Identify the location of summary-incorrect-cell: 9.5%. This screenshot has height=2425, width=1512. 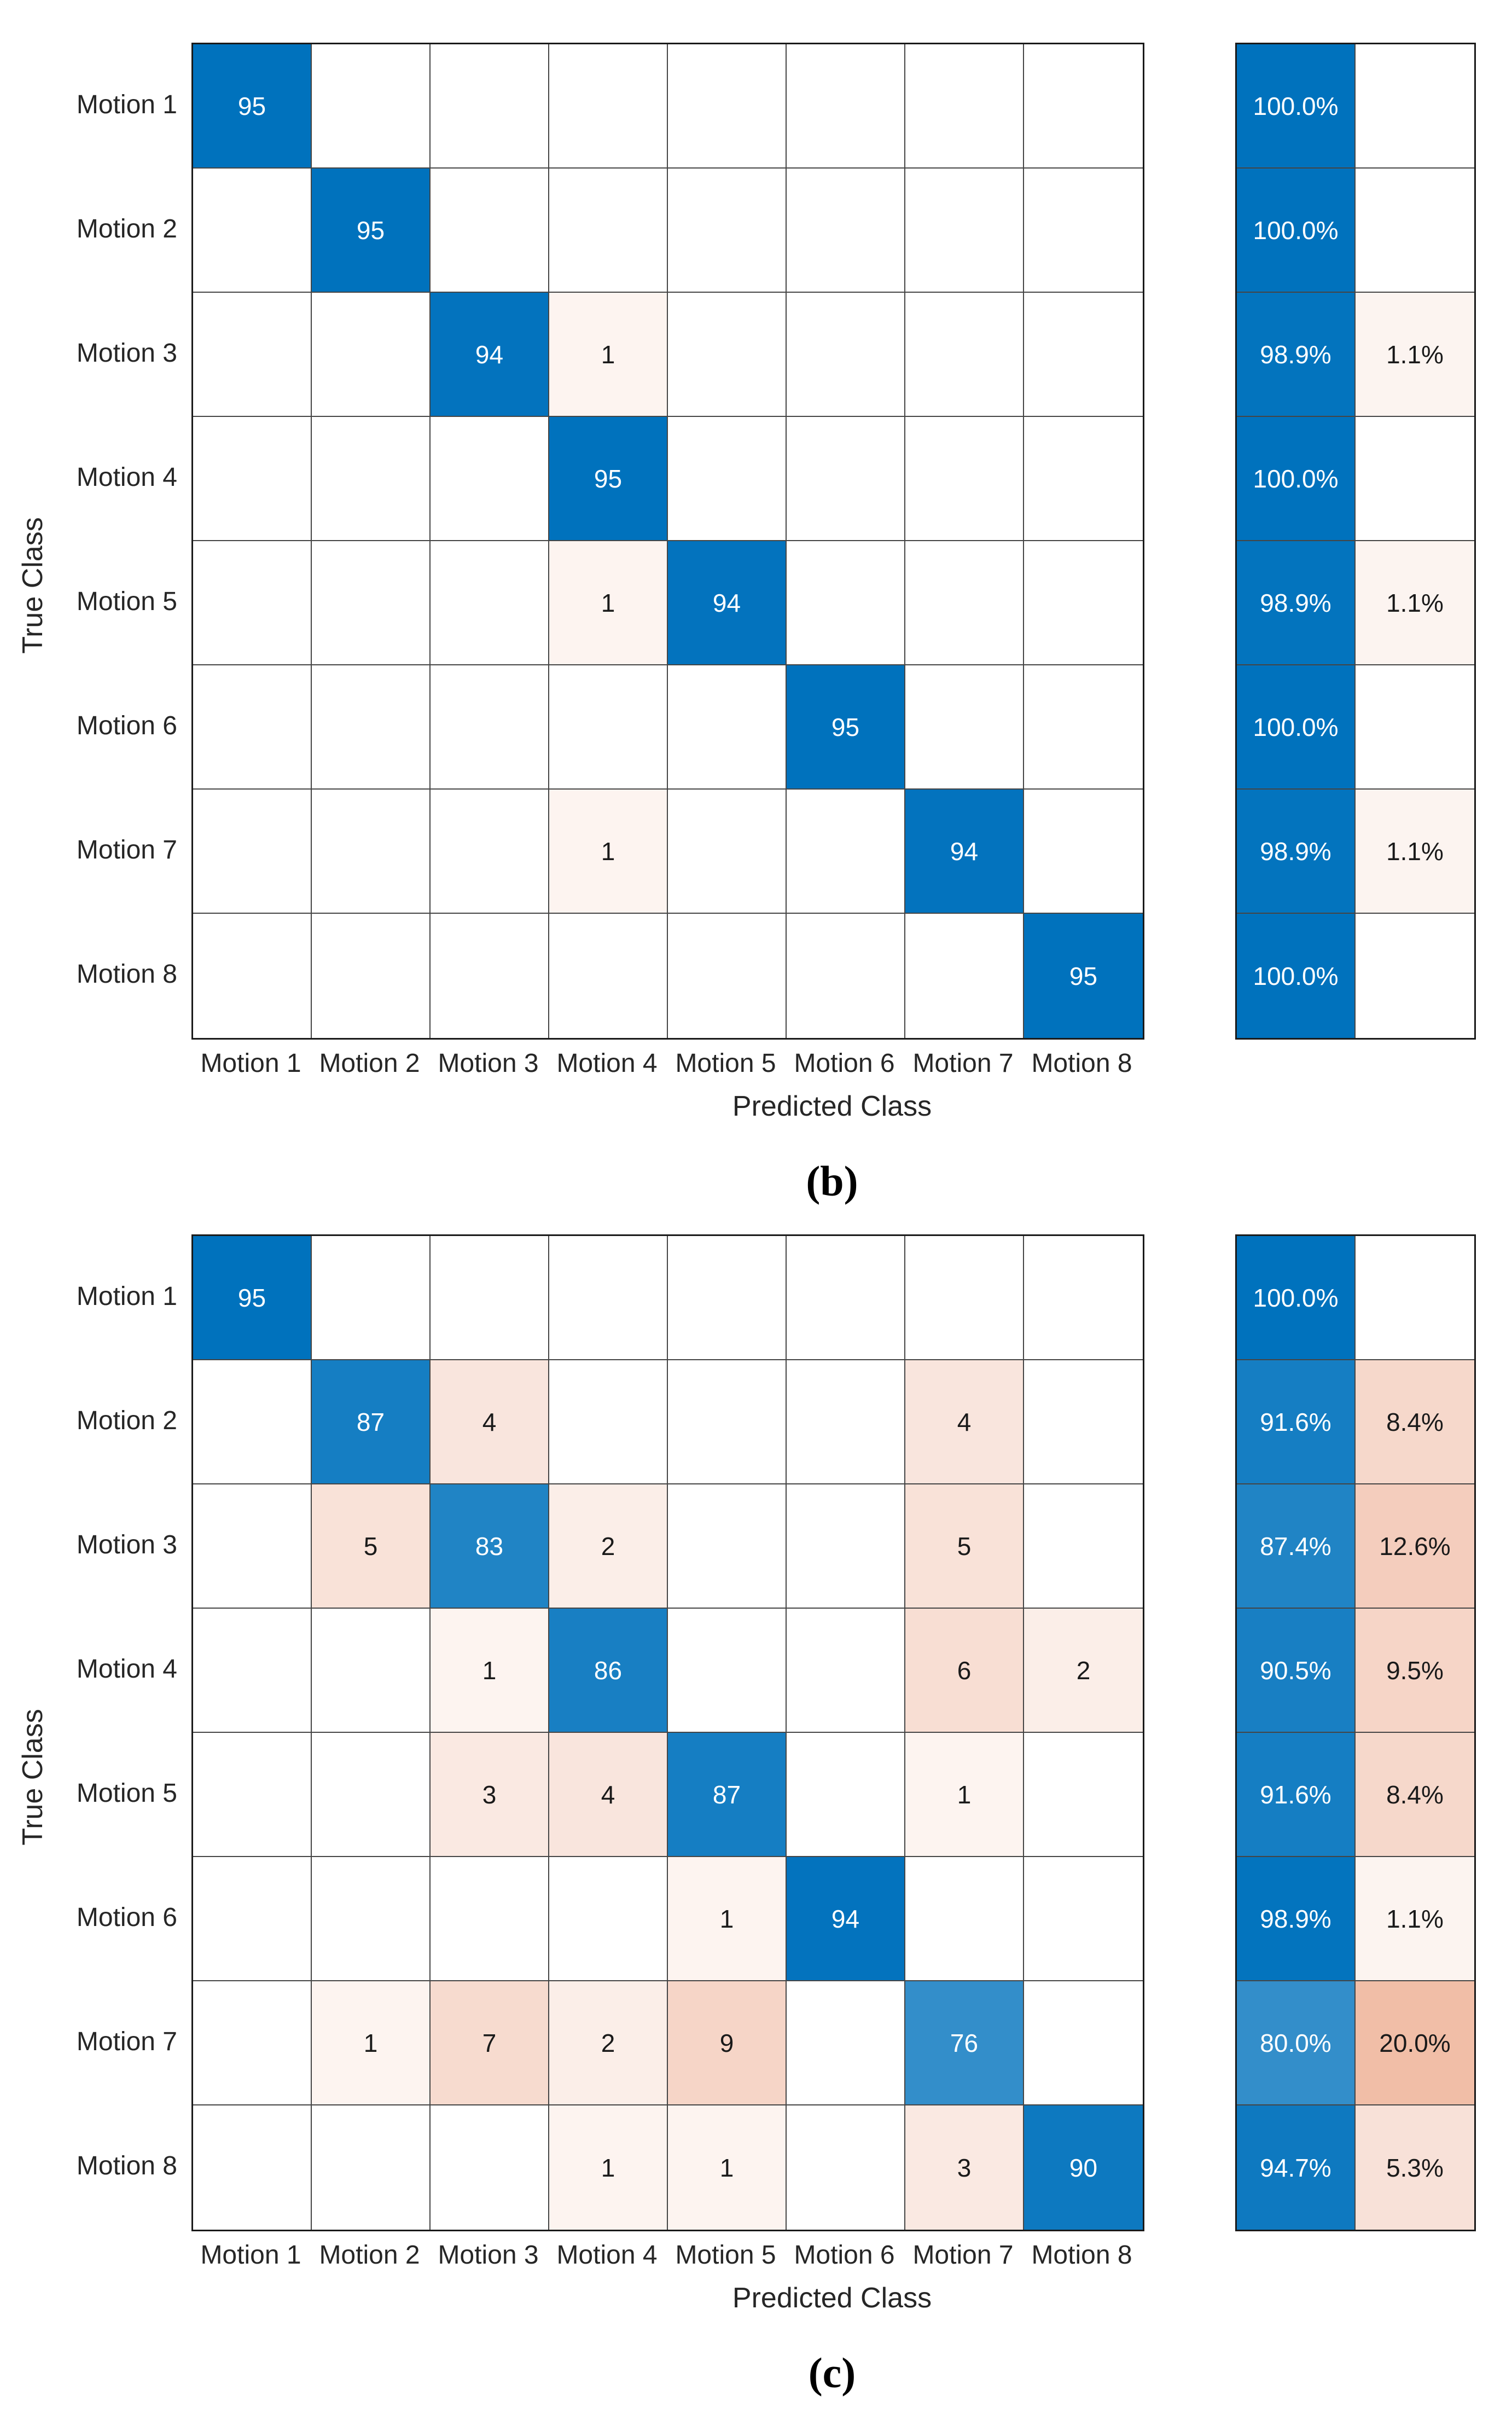
(1415, 1671).